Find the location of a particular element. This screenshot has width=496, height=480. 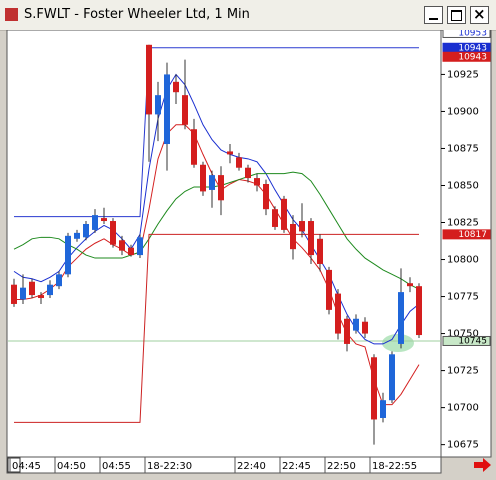

scroll-box is located at coordinates (14, 465).